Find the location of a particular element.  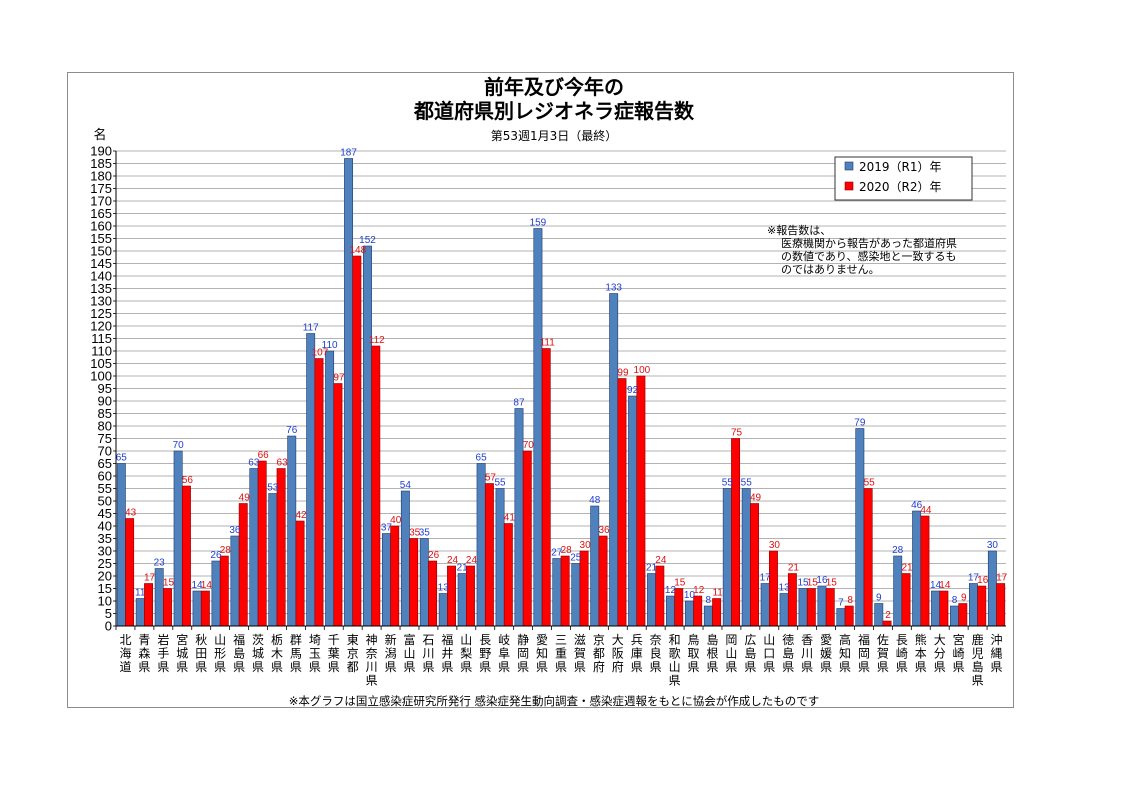

data-label-2019: 110 is located at coordinates (330, 345).